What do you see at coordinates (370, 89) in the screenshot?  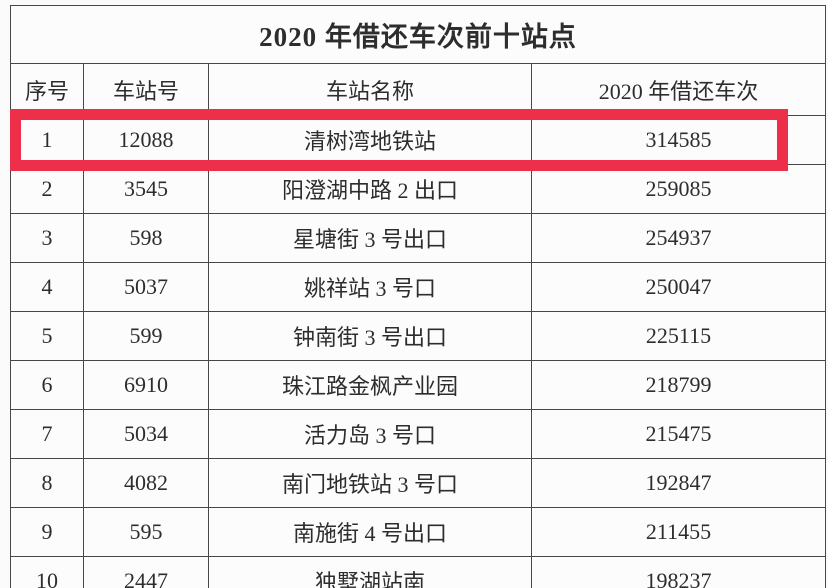 I see `column-header-station-name: 车站名称` at bounding box center [370, 89].